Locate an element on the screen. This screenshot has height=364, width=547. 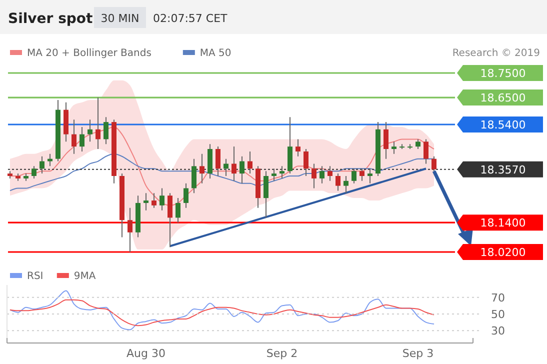
y-tick-label: 50 is located at coordinates (498, 314).